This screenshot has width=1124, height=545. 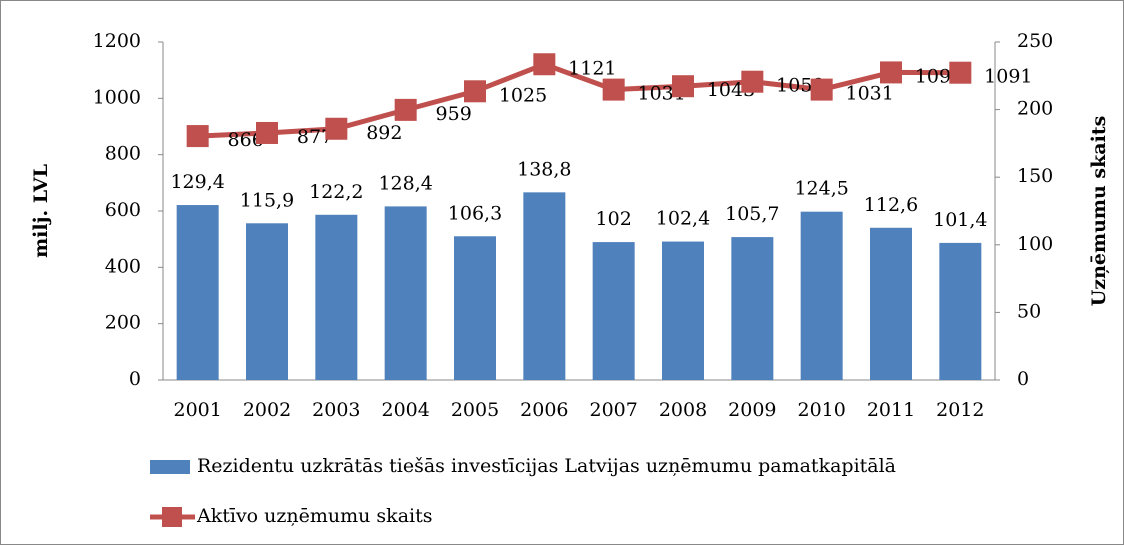 I want to click on x-tick-label: 2009, so click(x=752, y=410).